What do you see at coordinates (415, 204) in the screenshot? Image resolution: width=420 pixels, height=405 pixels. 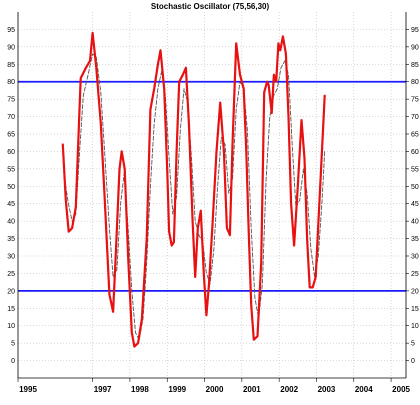 I see `y-tick-label-right: 45` at bounding box center [415, 204].